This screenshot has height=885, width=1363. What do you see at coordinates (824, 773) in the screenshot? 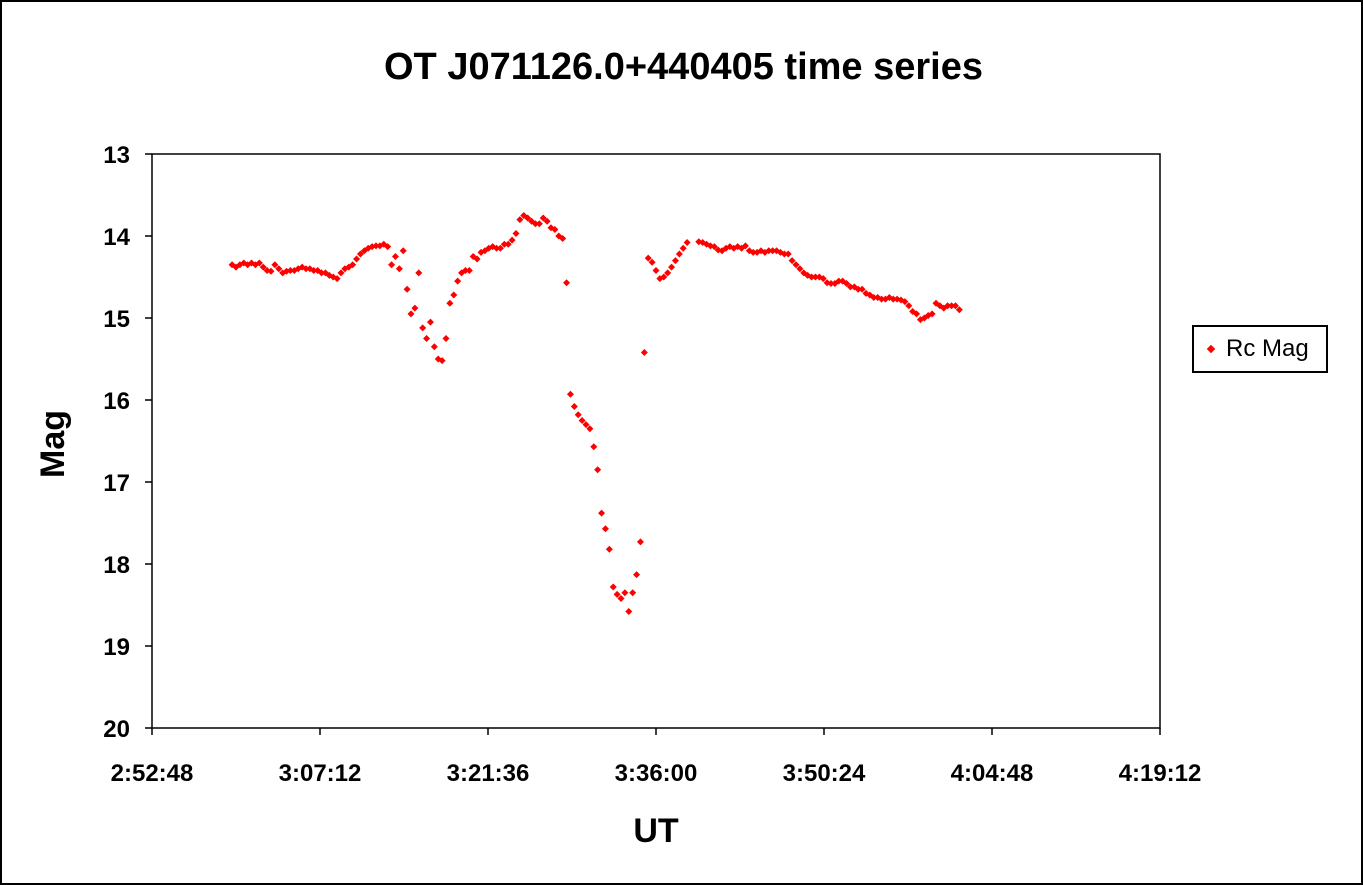
I see `x-tick-label: 3:50:24` at bounding box center [824, 773].